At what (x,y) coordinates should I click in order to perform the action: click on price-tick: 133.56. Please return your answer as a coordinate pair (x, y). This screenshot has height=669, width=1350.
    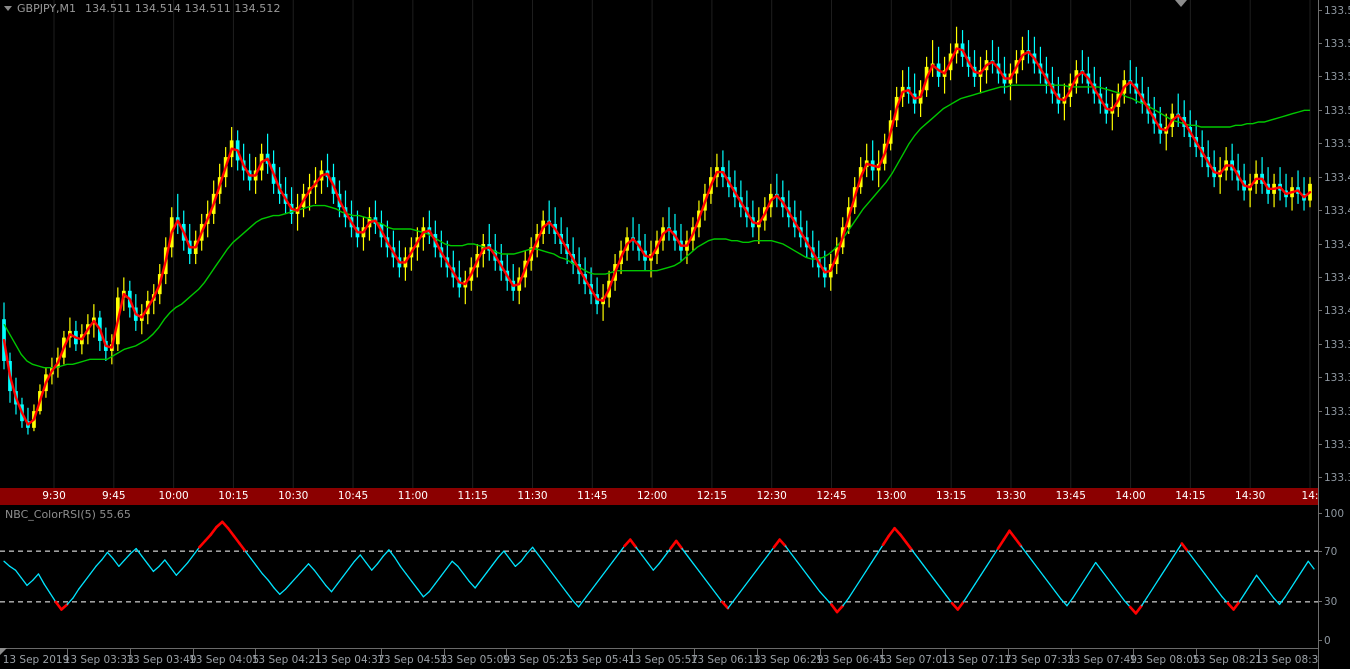
    Looking at the image, I should click on (1334, 44).